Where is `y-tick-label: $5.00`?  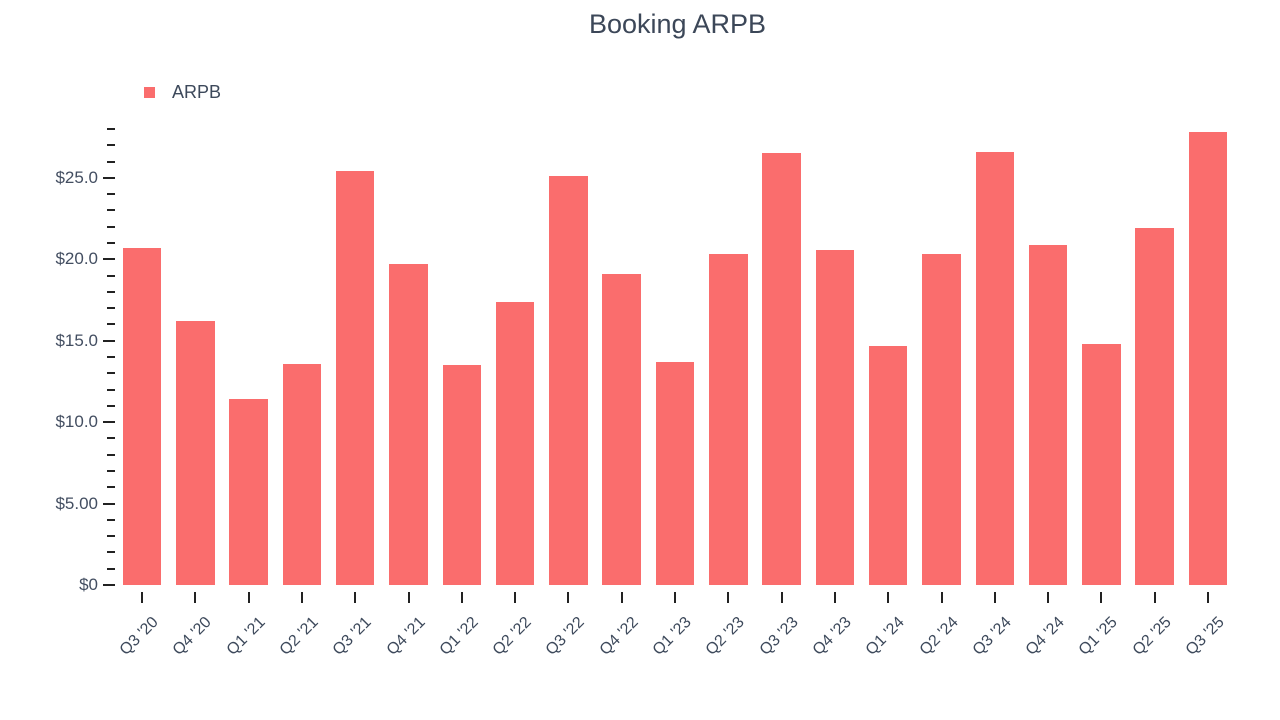
y-tick-label: $5.00 is located at coordinates (76, 503).